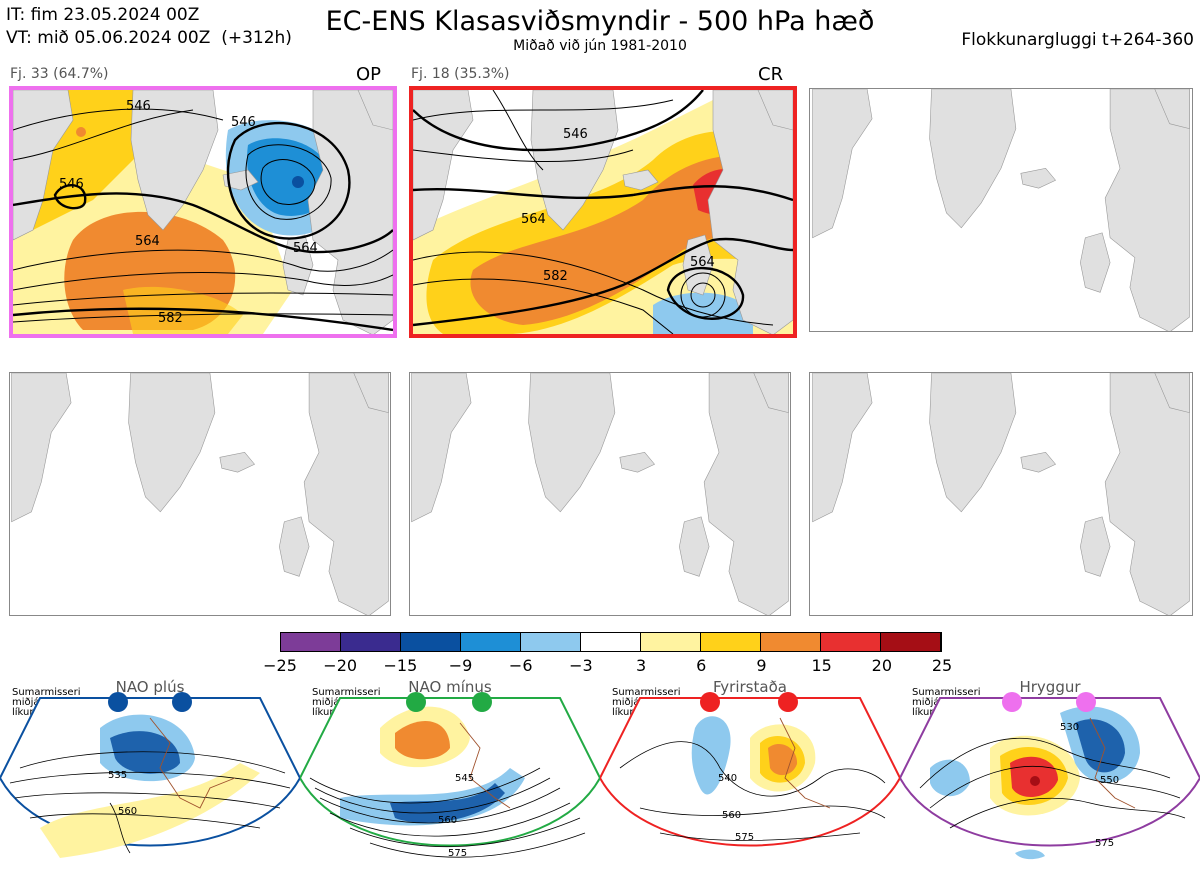 The image size is (1200, 878). Describe the element at coordinates (280, 665) in the screenshot. I see `colorbar-tick-label: −25` at that location.